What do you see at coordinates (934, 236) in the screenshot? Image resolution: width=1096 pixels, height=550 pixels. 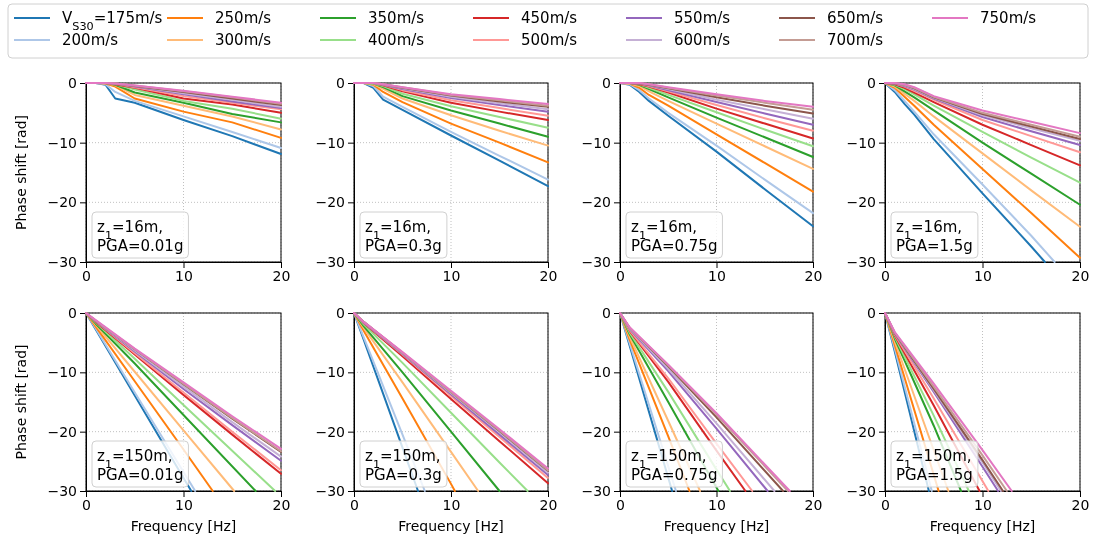 I see `annotation: z$_{1}$=16m, PGA=1.5g` at bounding box center [934, 236].